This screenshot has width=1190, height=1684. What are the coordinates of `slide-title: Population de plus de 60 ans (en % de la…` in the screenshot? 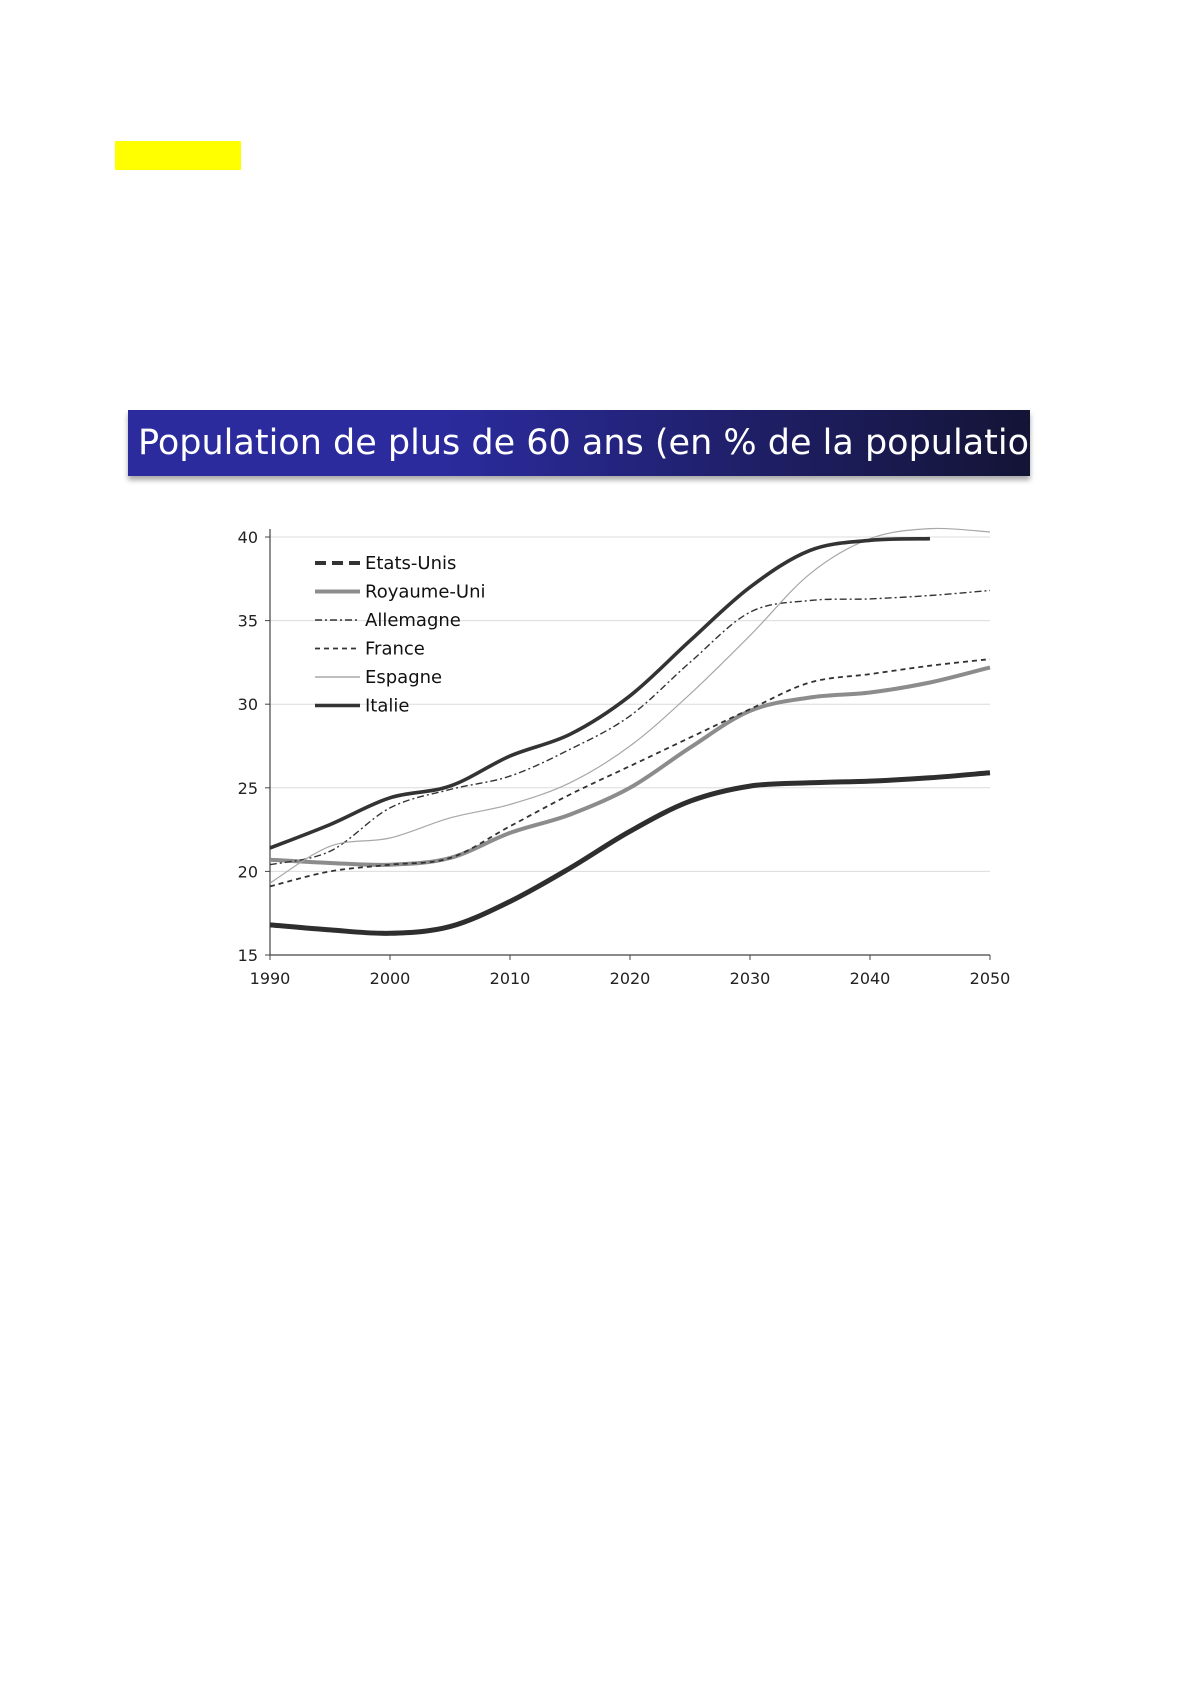 It's located at (584, 443).